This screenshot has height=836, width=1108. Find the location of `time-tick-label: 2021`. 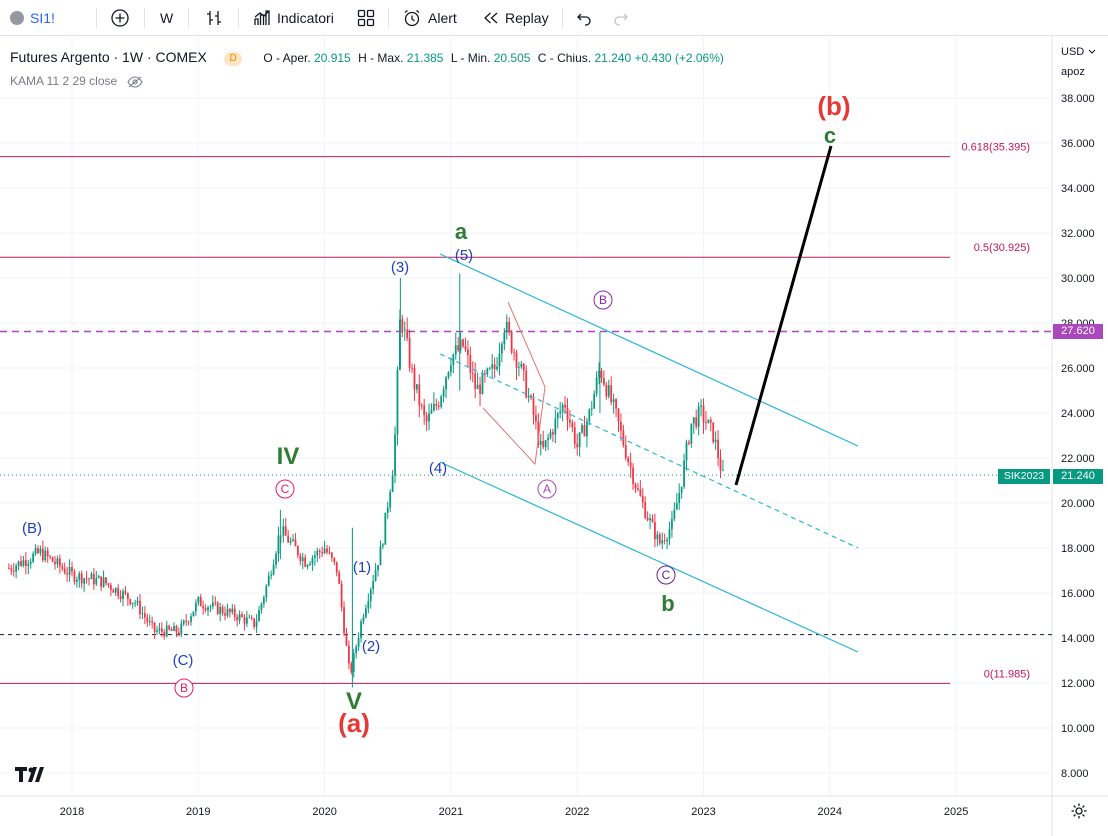

time-tick-label: 2021 is located at coordinates (451, 812).